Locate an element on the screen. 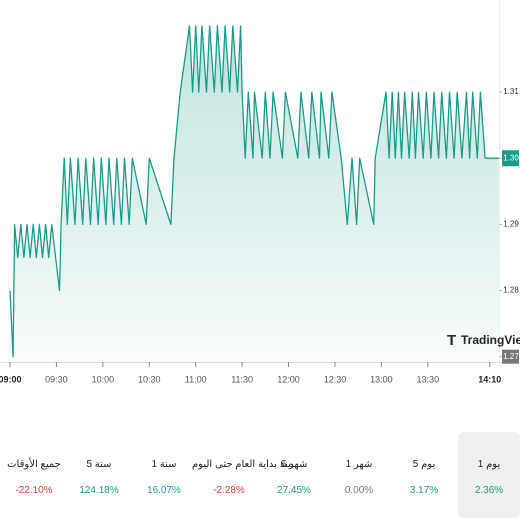 The image size is (520, 520). period-tab: 1 سنة 16.07% is located at coordinates (164, 475).